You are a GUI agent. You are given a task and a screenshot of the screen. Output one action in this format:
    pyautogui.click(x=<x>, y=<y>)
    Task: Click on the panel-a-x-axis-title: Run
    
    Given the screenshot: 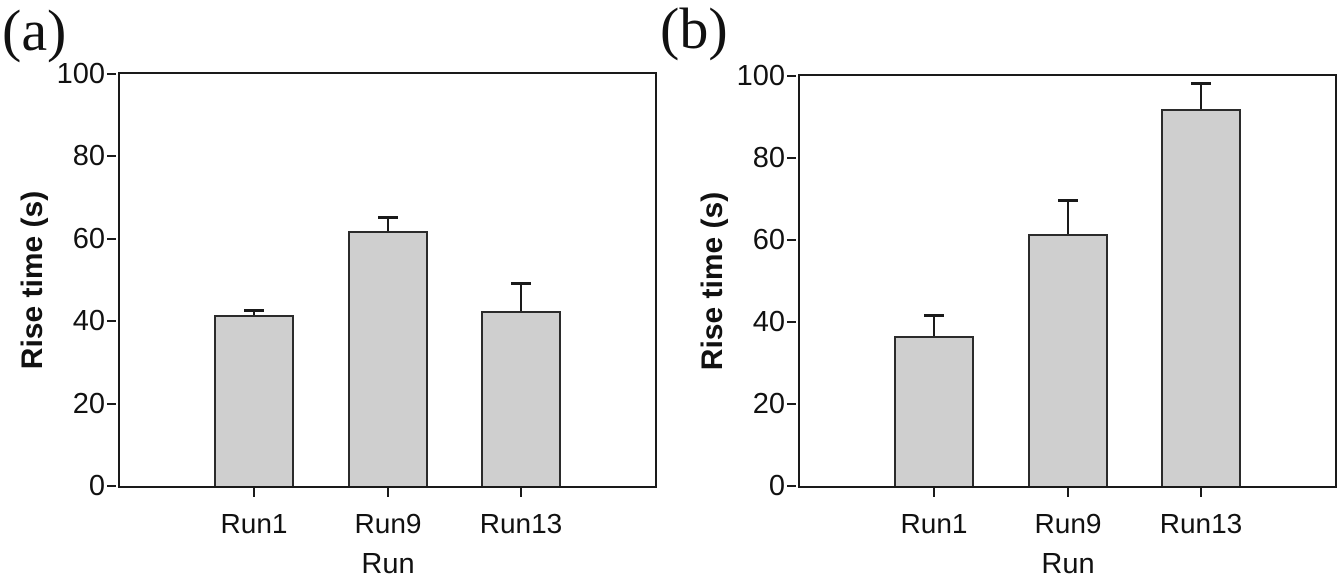 What is the action you would take?
    pyautogui.click(x=388, y=564)
    